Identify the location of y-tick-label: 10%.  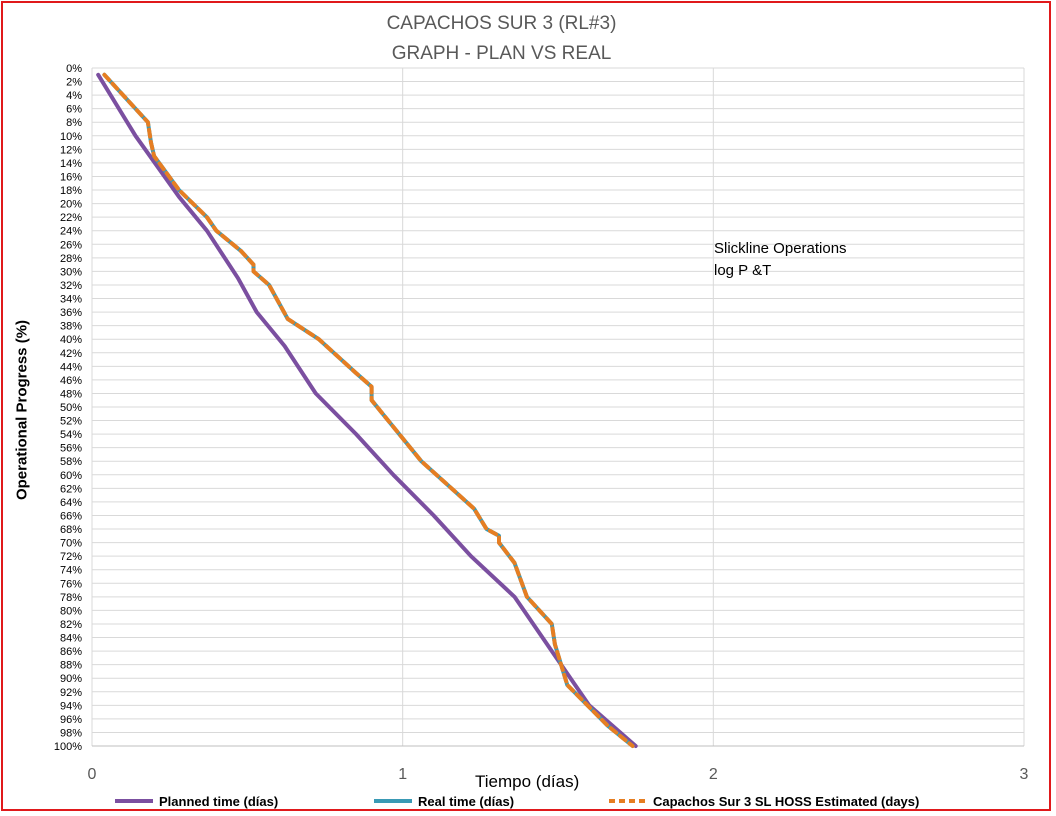
(71, 137).